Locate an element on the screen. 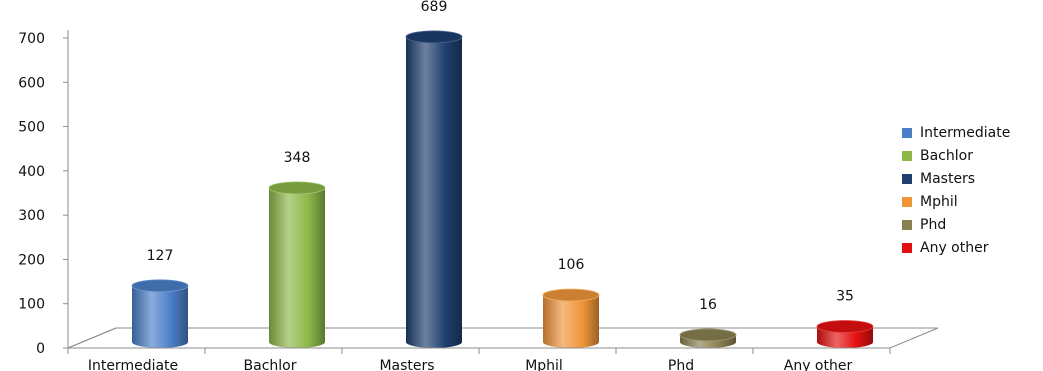 This screenshot has height=371, width=1043. x-tick-label: Intermediate is located at coordinates (133, 364).